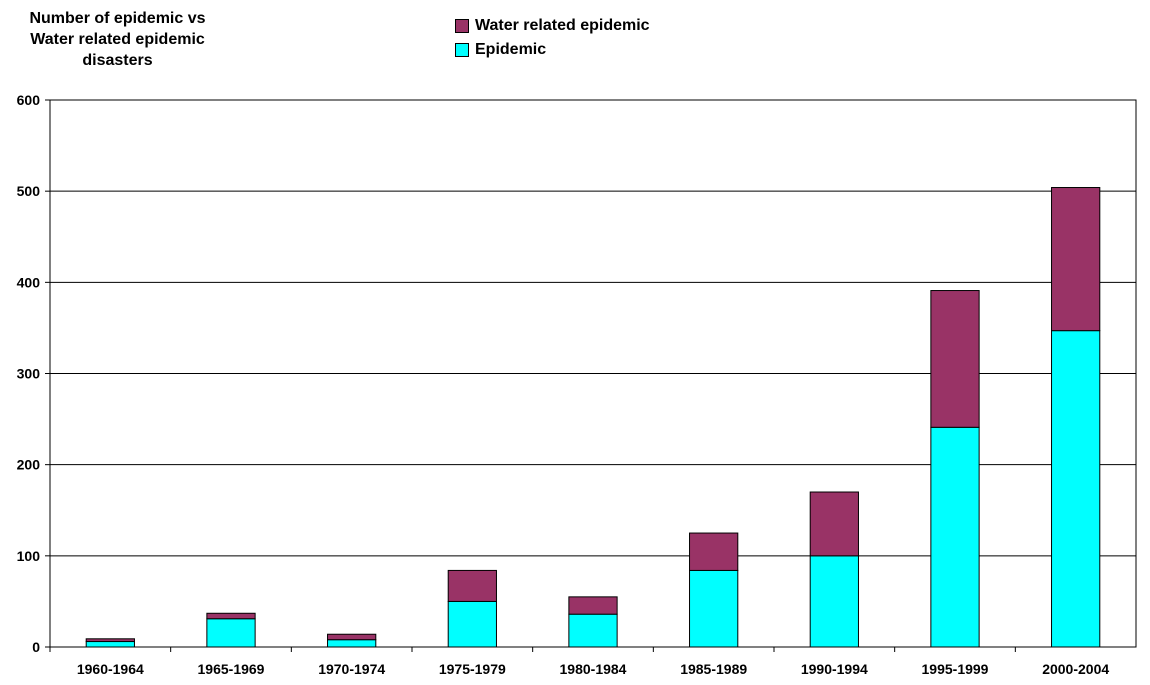 This screenshot has width=1150, height=685. What do you see at coordinates (593, 669) in the screenshot?
I see `x-tick-label-1980-1984: 1980-1984` at bounding box center [593, 669].